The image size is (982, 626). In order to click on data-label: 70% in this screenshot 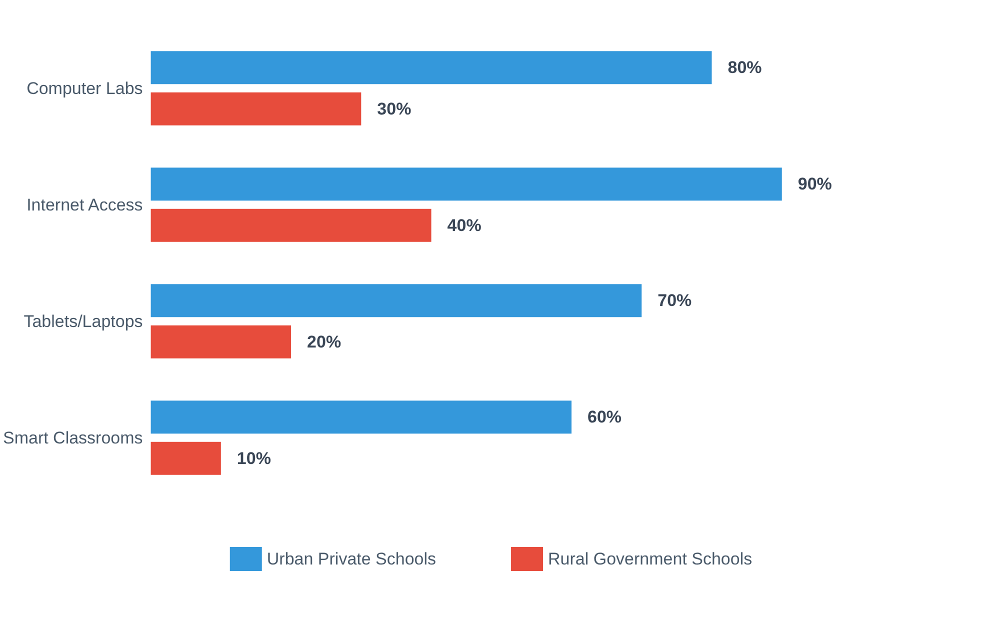, I will do `click(675, 300)`.